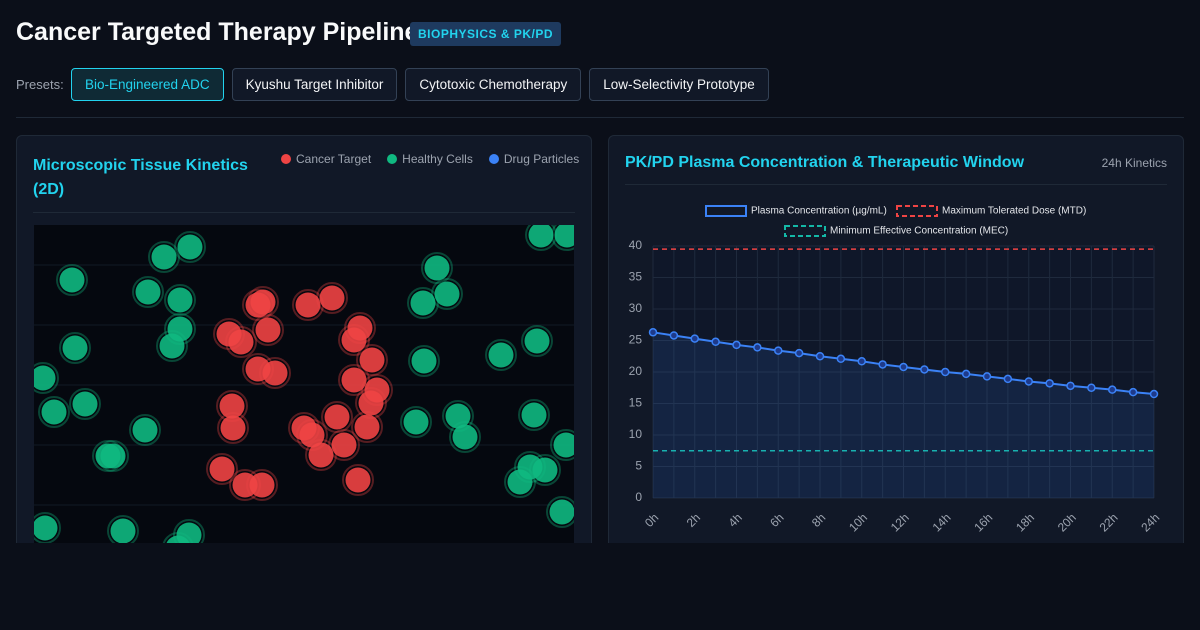 The height and width of the screenshot is (630, 1200). What do you see at coordinates (636, 403) in the screenshot?
I see `y-tick-label: 15` at bounding box center [636, 403].